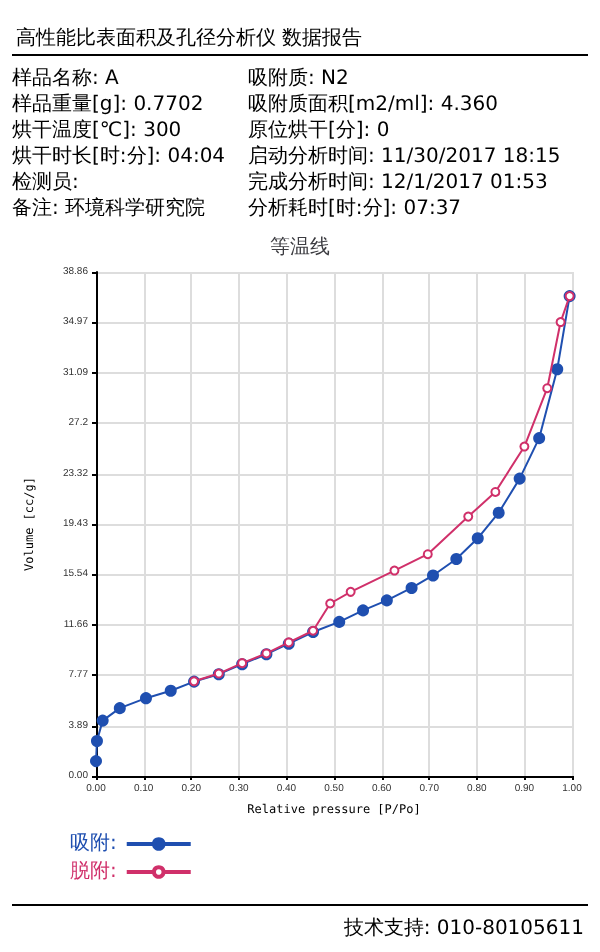 This screenshot has width=600, height=952. What do you see at coordinates (189, 38) in the screenshot?
I see `text: 高性能比表面积及孔径分析仪 数据报告` at bounding box center [189, 38].